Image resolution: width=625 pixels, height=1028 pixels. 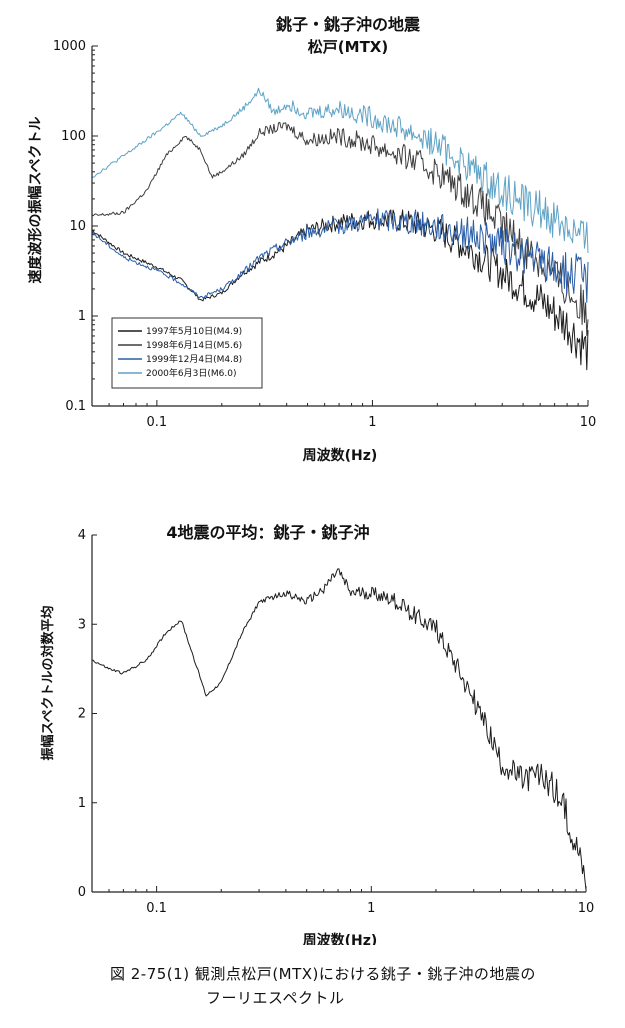 What do you see at coordinates (340, 455) in the screenshot?
I see `chart1-xlabel: 周波数(Hz)` at bounding box center [340, 455].